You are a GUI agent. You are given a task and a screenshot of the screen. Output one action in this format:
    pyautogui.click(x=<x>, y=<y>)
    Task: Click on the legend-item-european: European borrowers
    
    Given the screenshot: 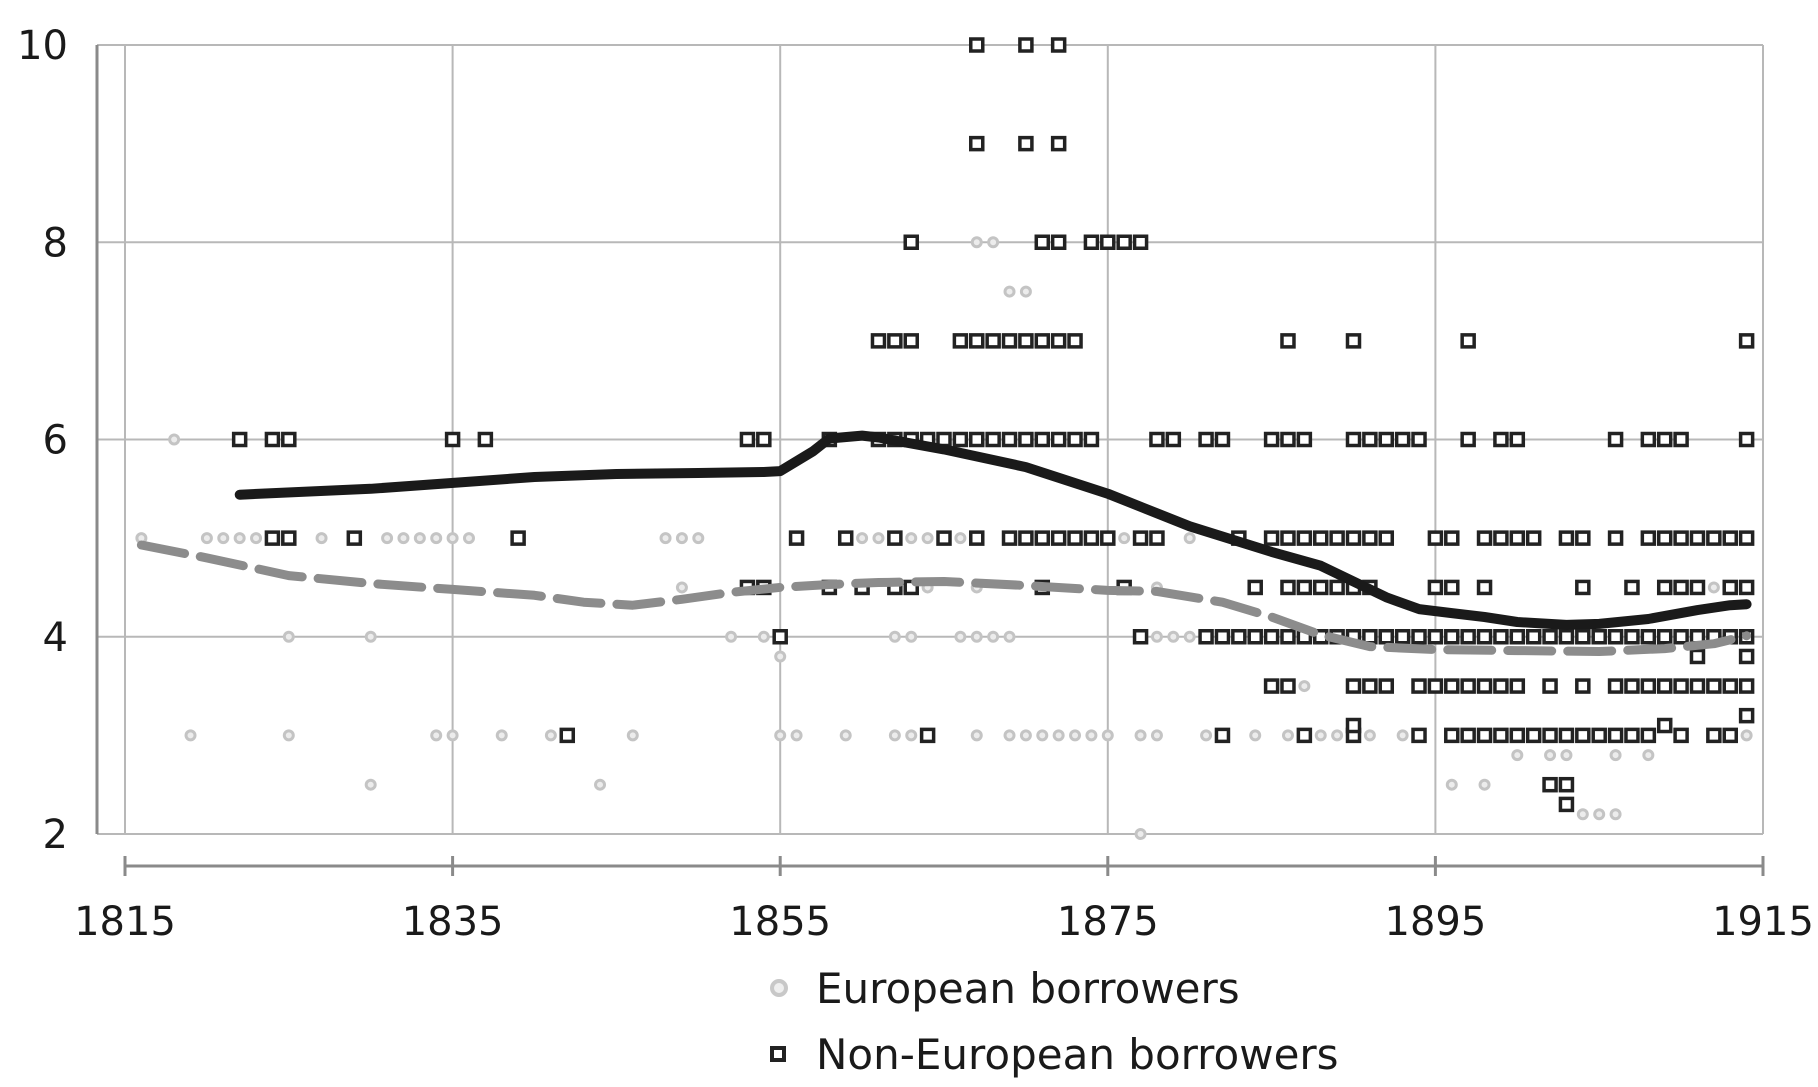 What is the action you would take?
    pyautogui.click(x=1054, y=988)
    